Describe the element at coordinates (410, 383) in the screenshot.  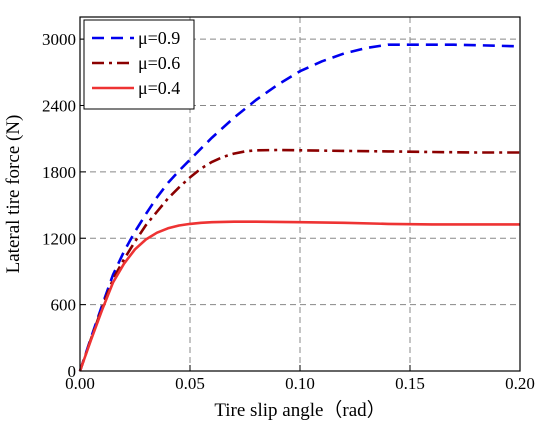
I see `x-tick-label: 0.15` at that location.